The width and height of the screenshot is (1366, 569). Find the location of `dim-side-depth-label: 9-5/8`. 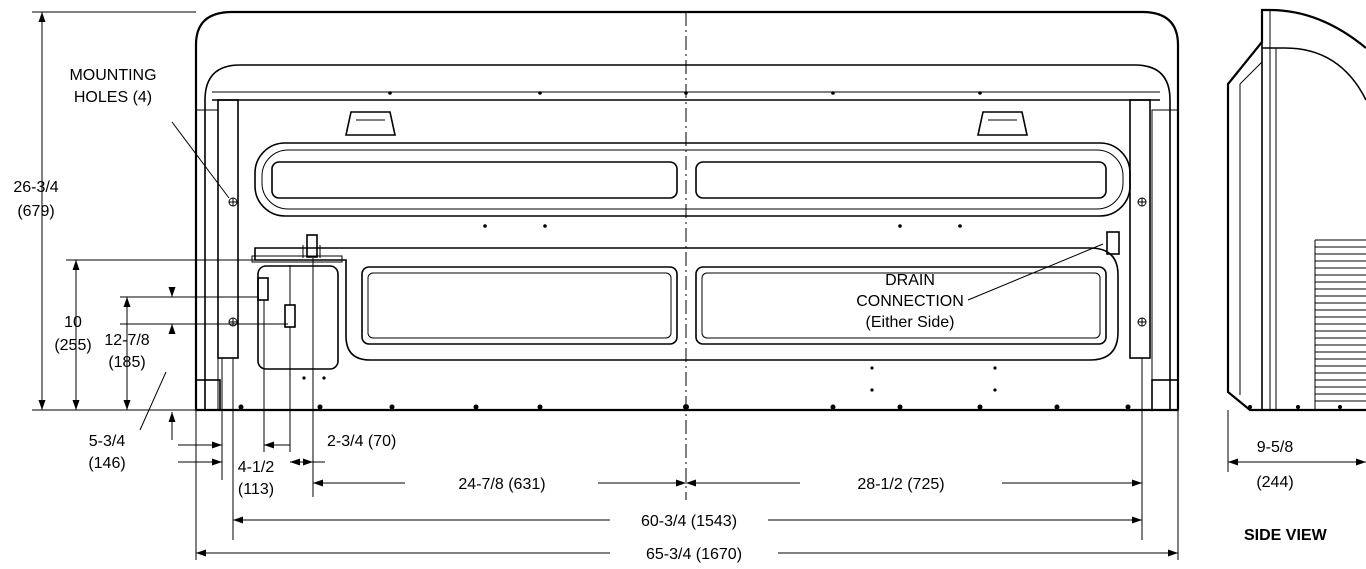

dim-side-depth-label: 9-5/8 is located at coordinates (1275, 447).